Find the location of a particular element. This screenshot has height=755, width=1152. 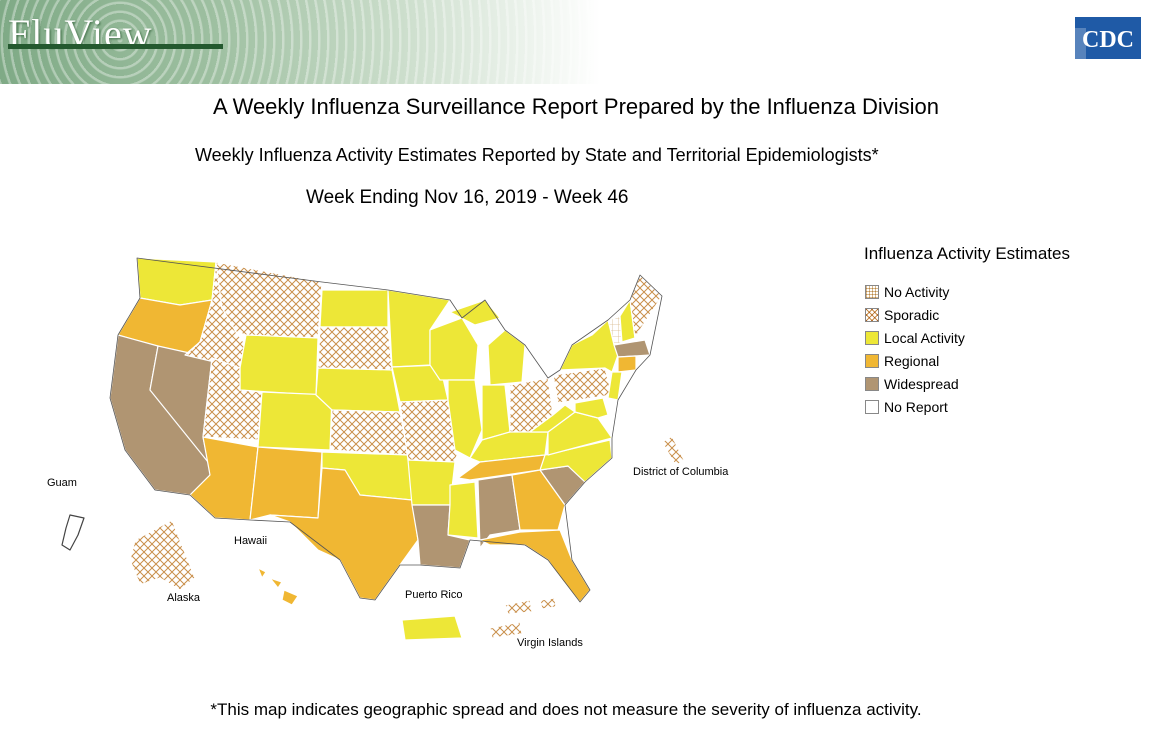

state-ne is located at coordinates (358, 390).